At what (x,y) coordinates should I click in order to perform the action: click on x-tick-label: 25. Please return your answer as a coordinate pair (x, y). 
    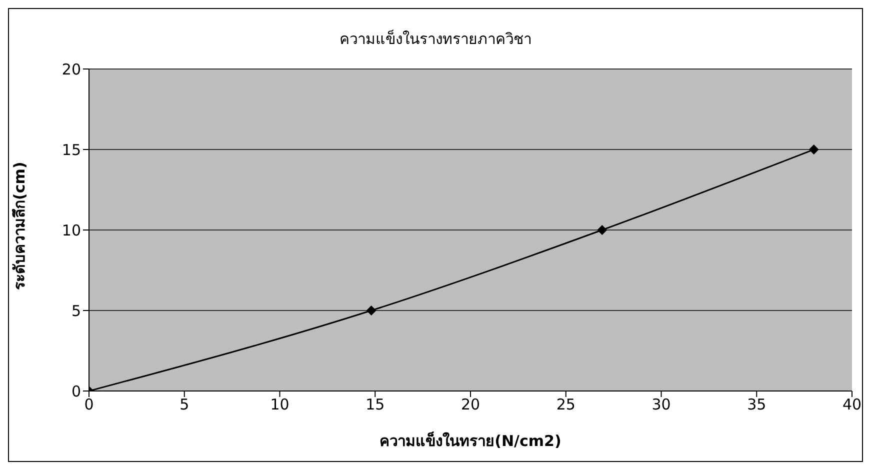
    Looking at the image, I should click on (566, 405).